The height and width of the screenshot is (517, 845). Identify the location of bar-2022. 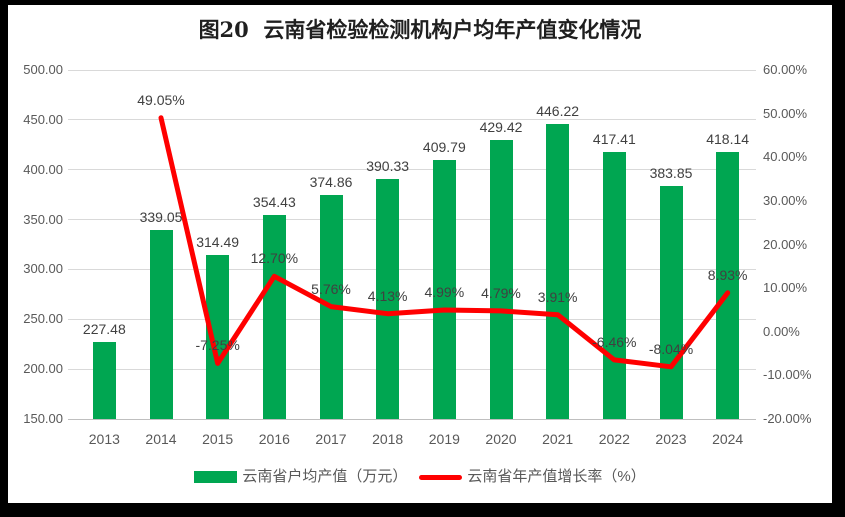
(614, 285).